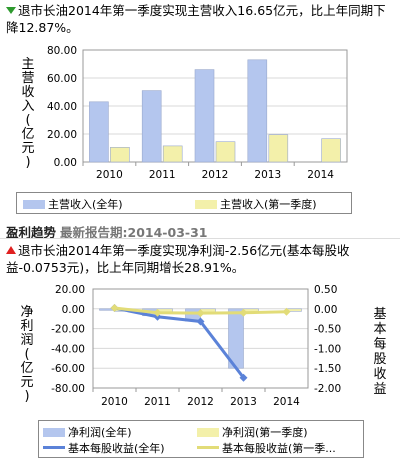 This screenshot has height=464, width=400. Describe the element at coordinates (184, 203) in the screenshot. I see `revenue-legend: 主营收入(全年) 主营收入(第一季度)` at that location.